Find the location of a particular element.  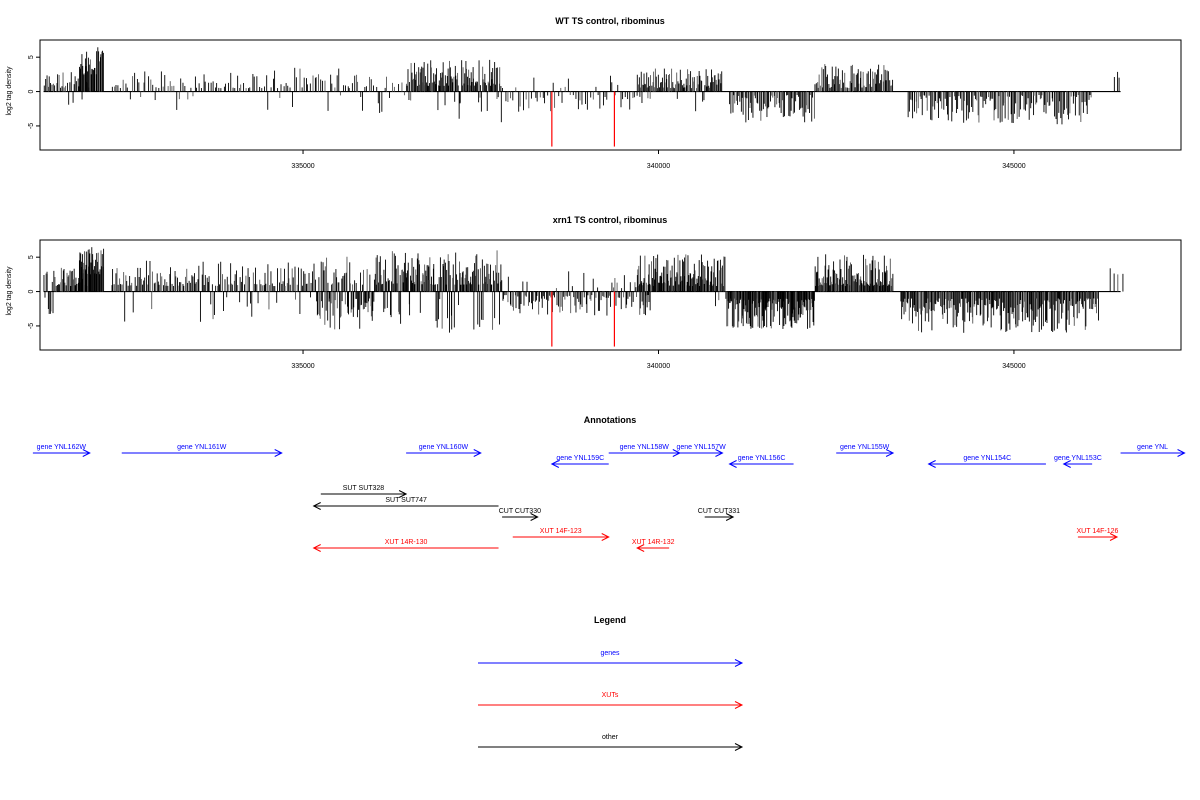

xrn1-x-tick-label: 345000 is located at coordinates (1013, 366).